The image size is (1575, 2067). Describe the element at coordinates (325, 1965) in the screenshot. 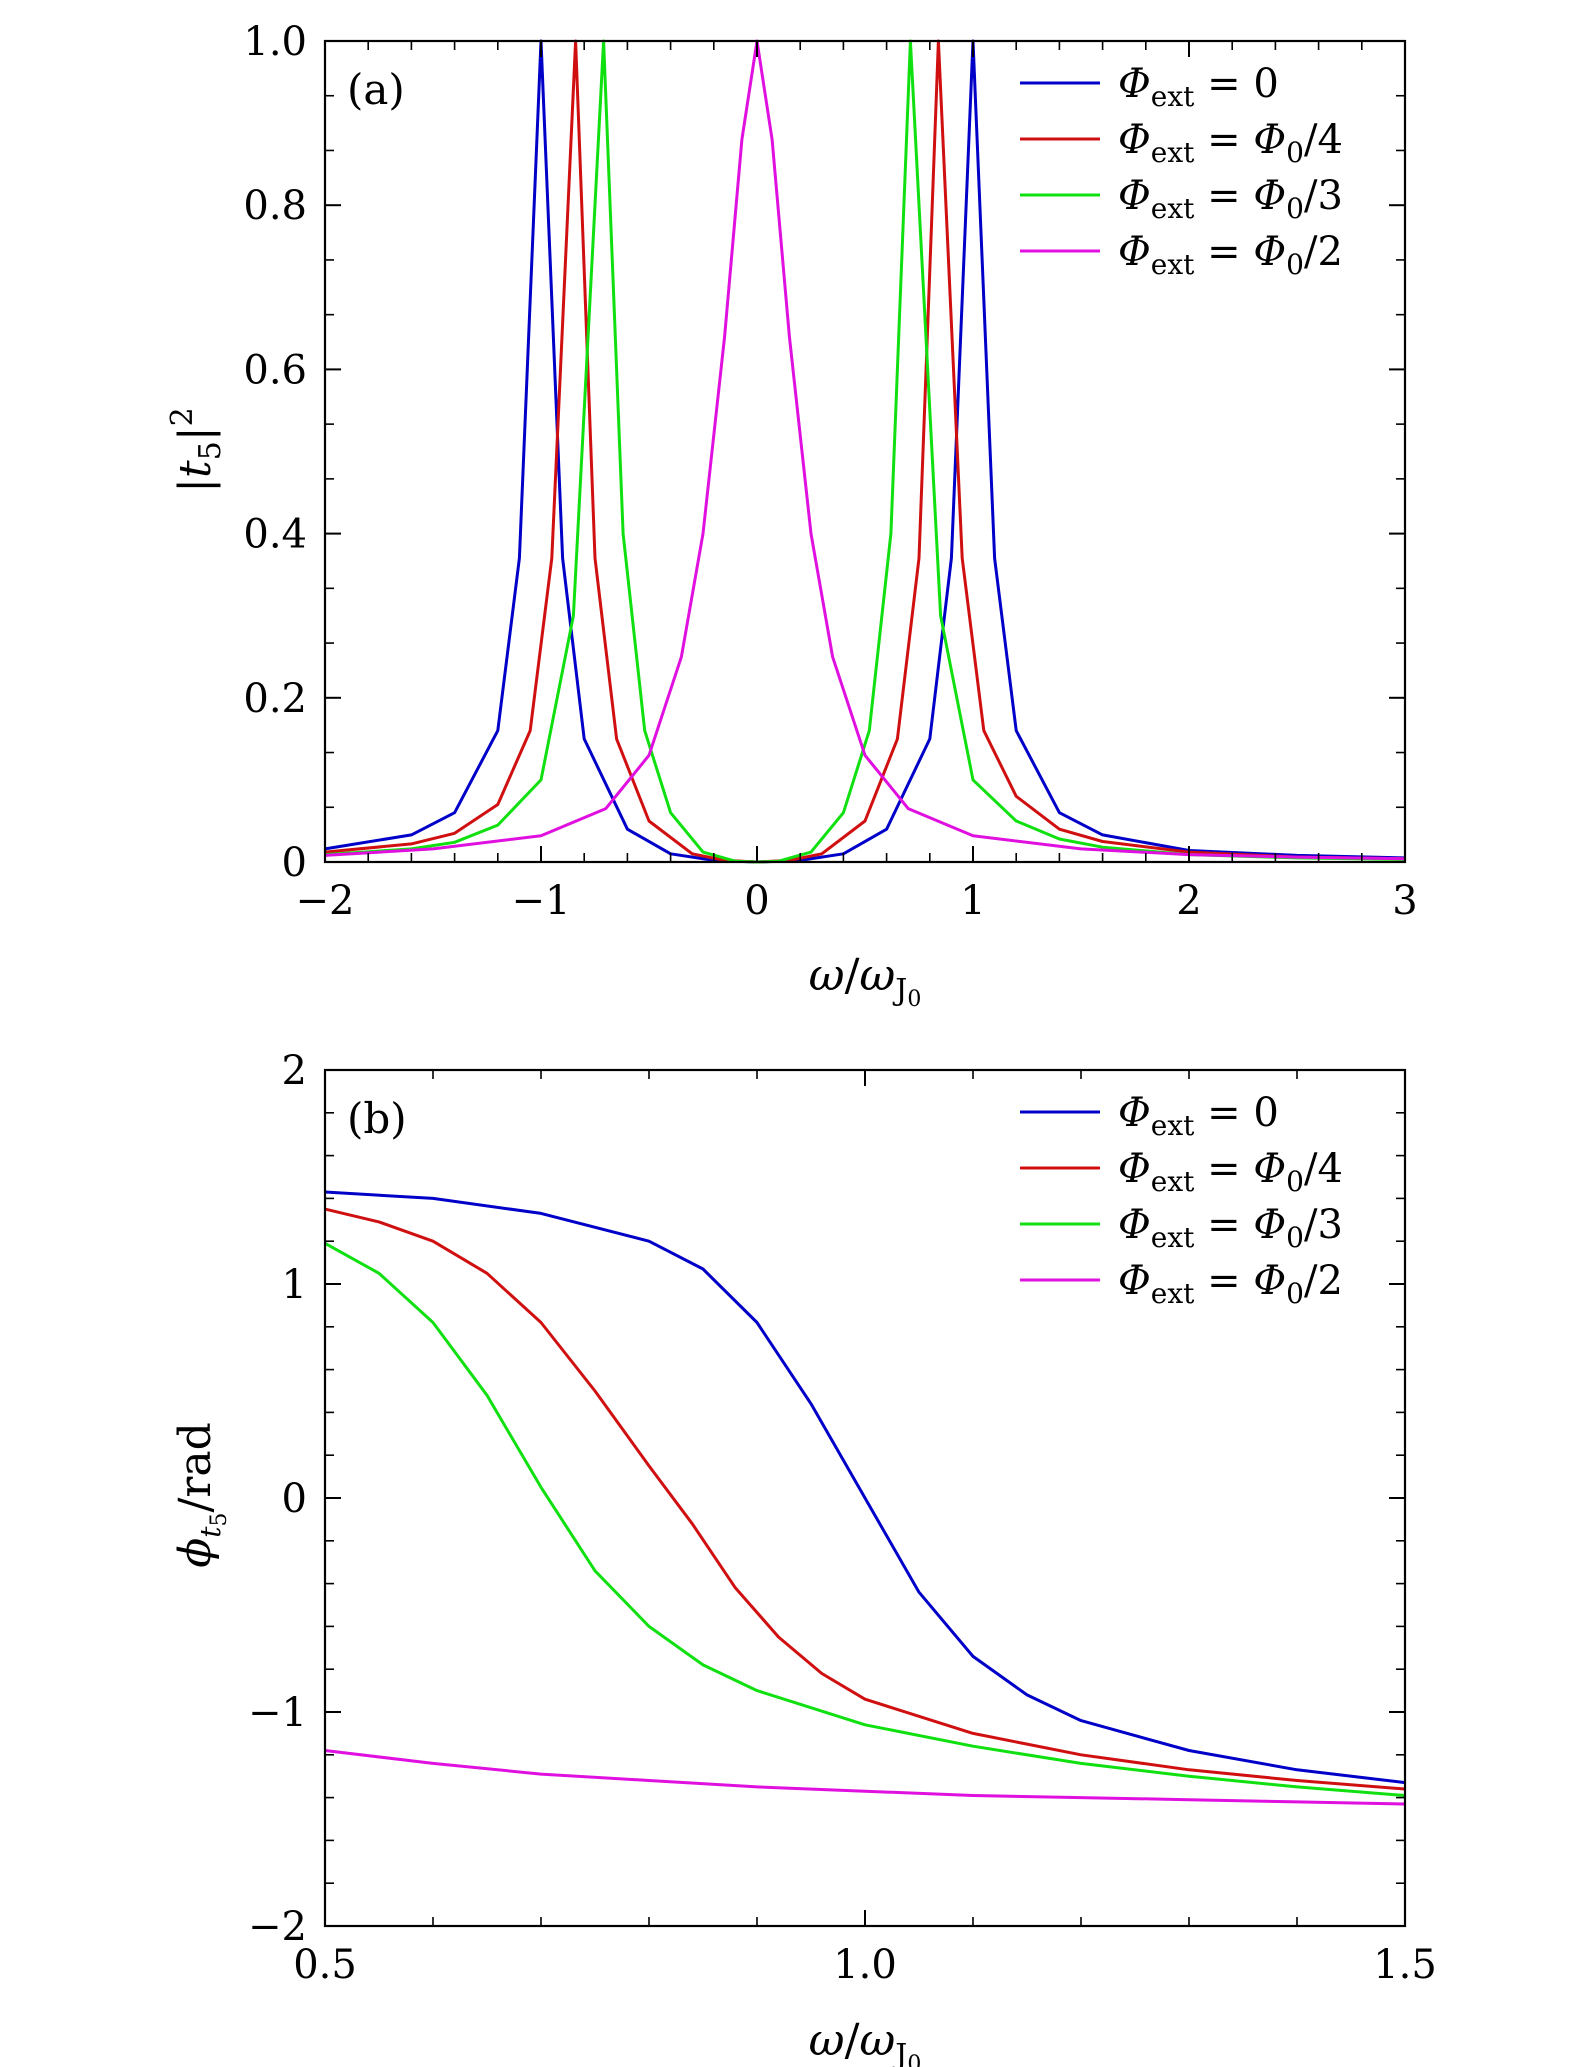

I see `panel-b-x-tick-label: 0.5` at that location.